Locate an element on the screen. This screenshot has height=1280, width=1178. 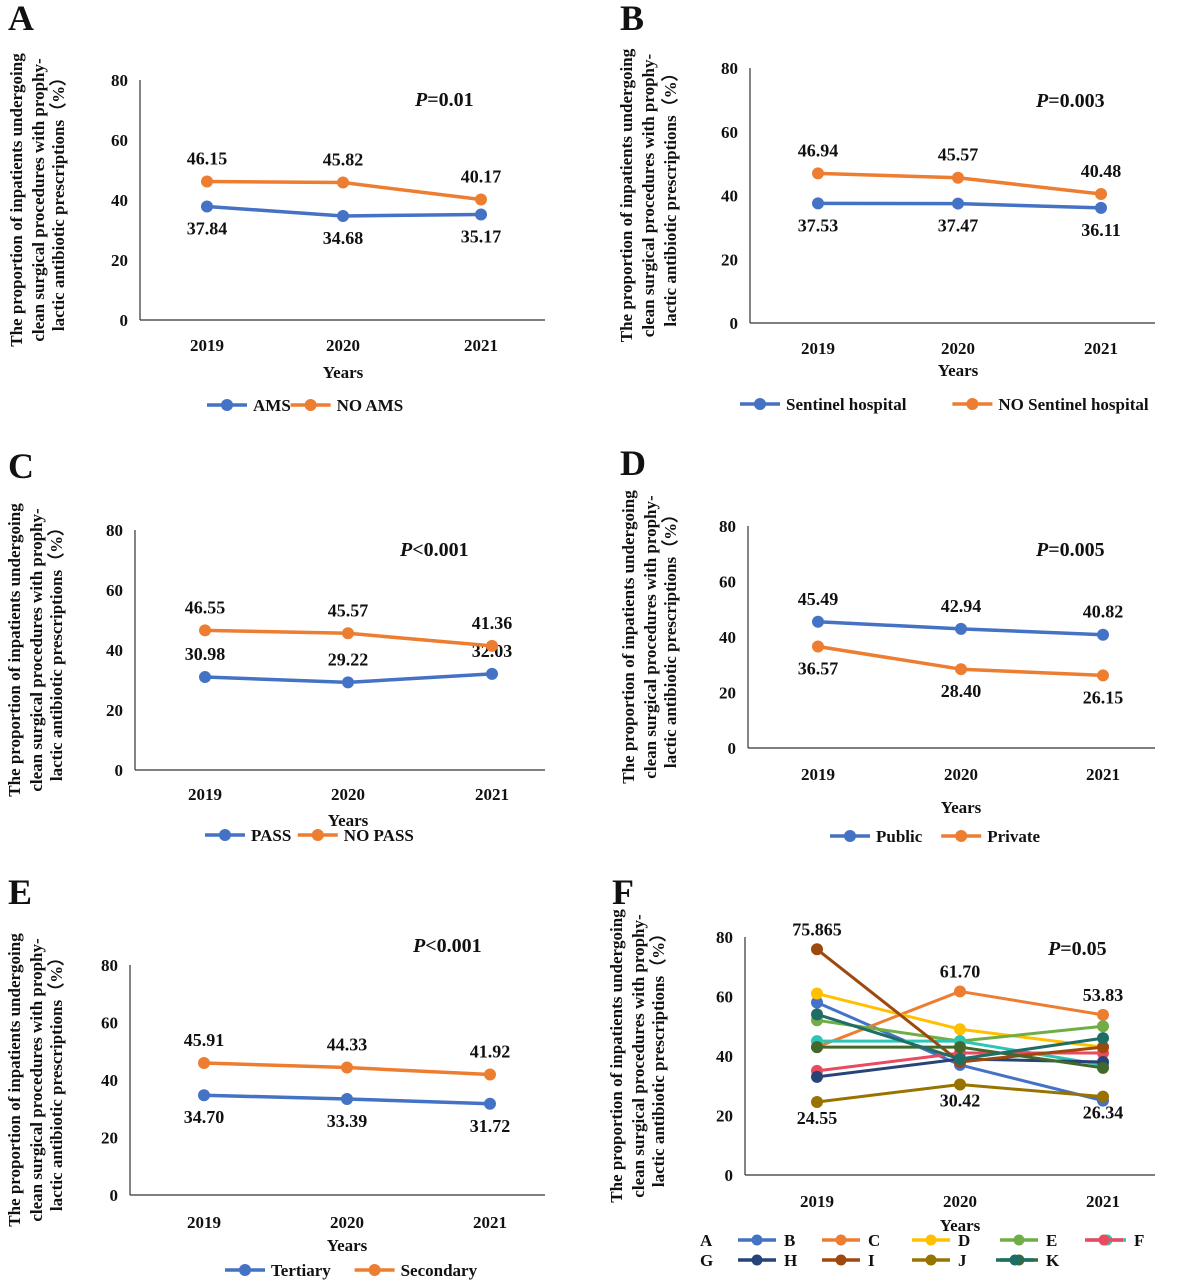
p-value: <0.001 is located at coordinates (440, 550).